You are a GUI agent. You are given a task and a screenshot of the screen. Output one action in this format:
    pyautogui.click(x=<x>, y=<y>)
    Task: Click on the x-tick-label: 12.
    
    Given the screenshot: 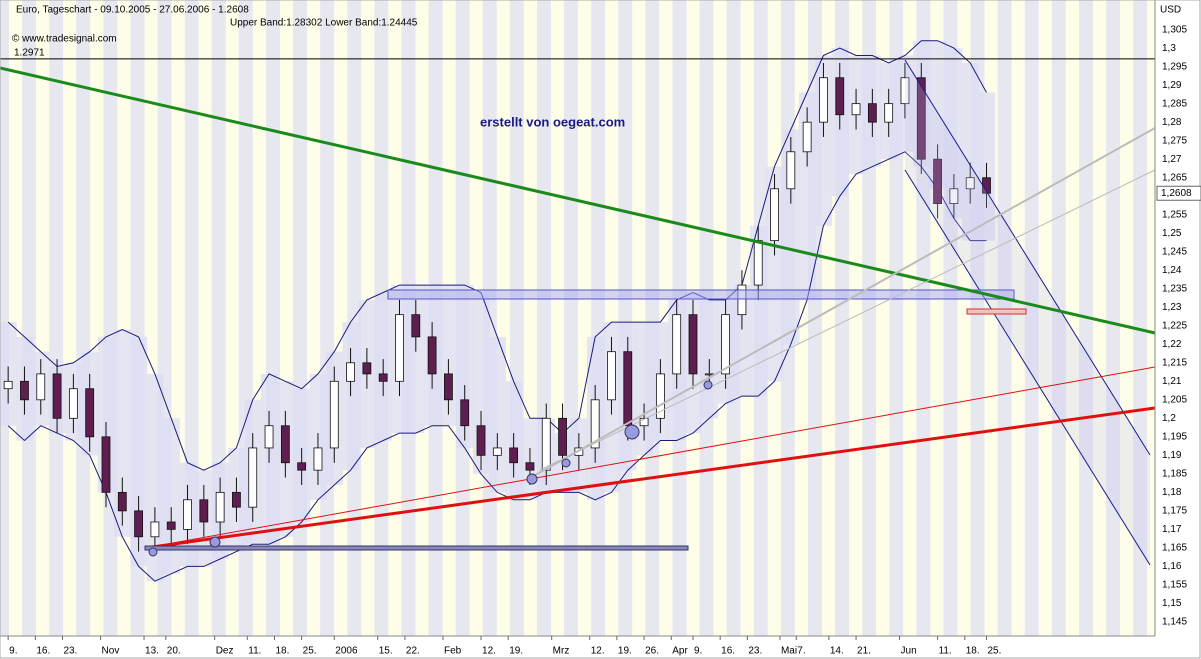 What is the action you would take?
    pyautogui.click(x=598, y=651)
    